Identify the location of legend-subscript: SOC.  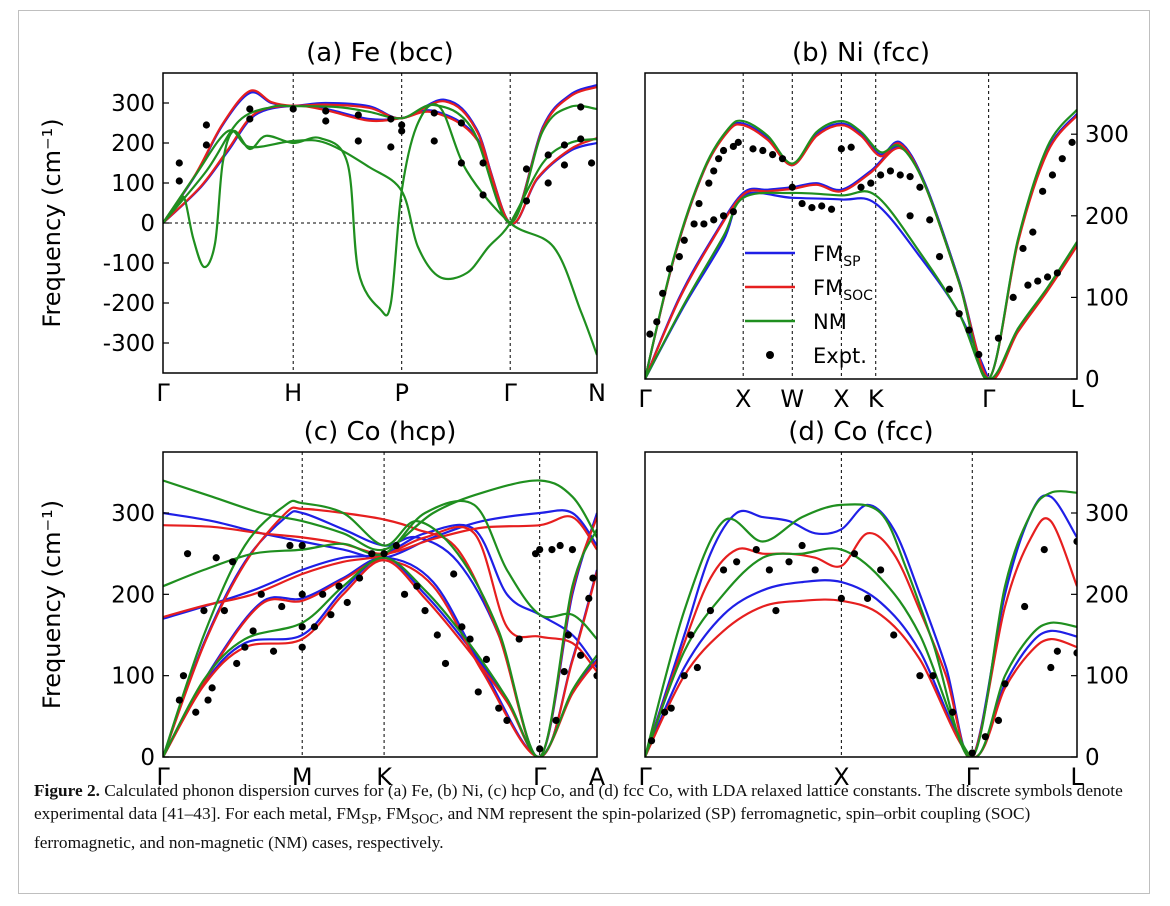
(858, 296).